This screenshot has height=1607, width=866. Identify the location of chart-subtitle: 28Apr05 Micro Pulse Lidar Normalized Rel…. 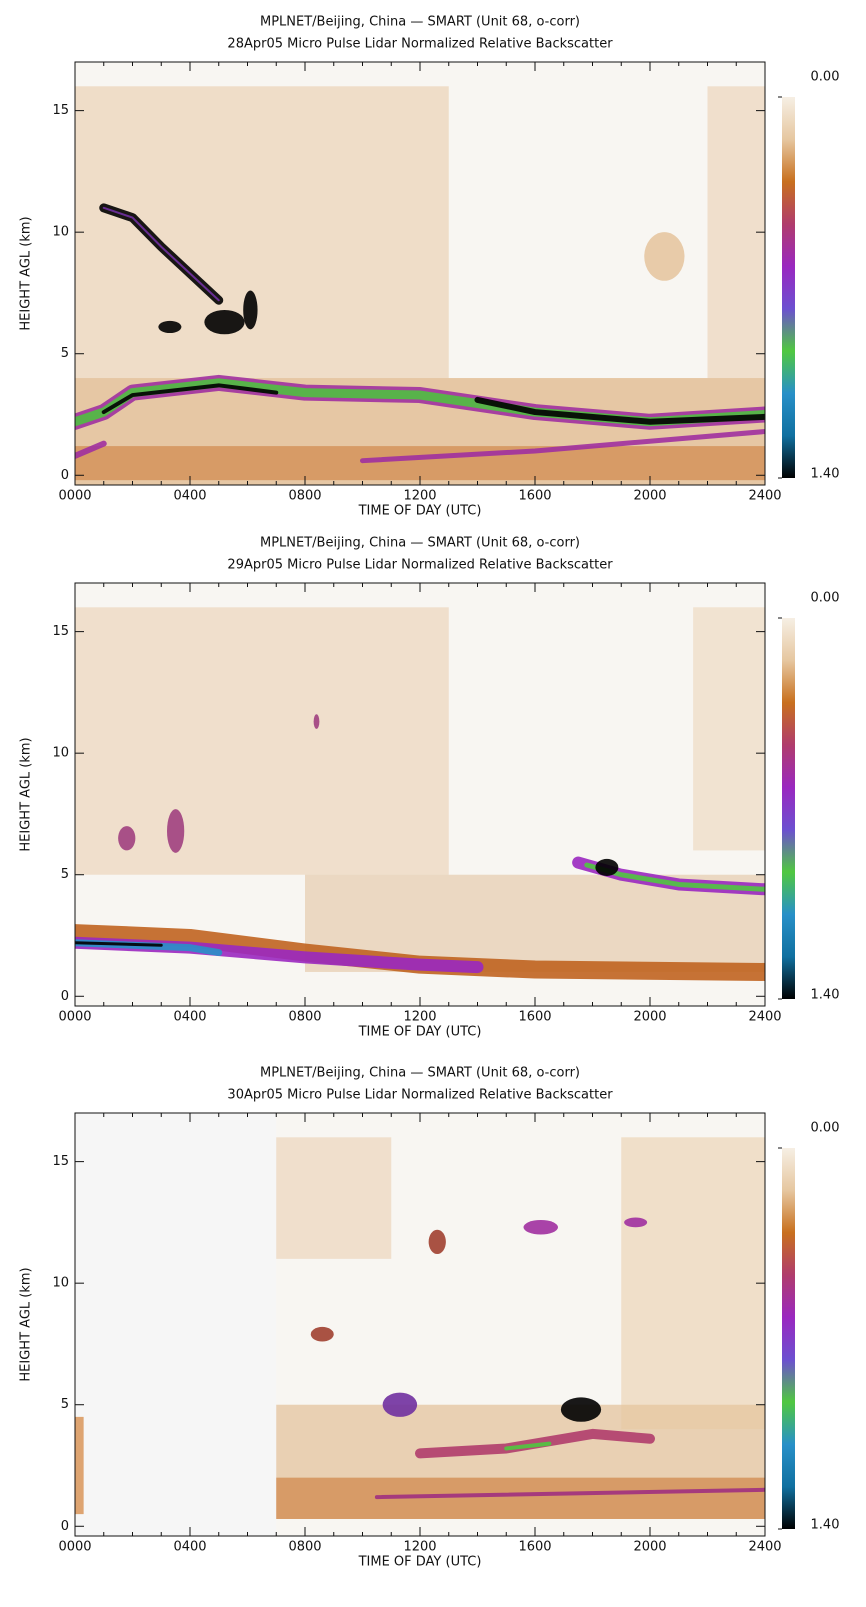
(420, 44).